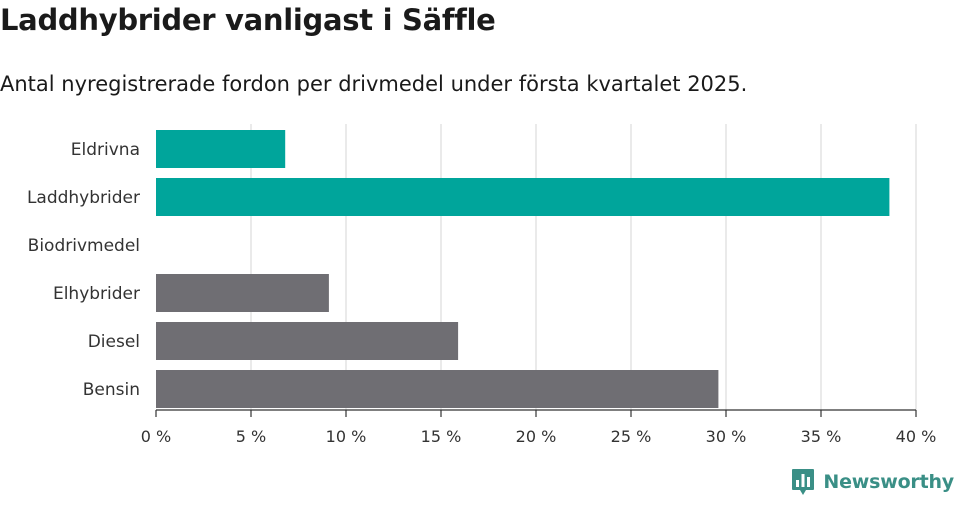 The image size is (960, 505). What do you see at coordinates (888, 482) in the screenshot?
I see `brand-name: Newsworthy` at bounding box center [888, 482].